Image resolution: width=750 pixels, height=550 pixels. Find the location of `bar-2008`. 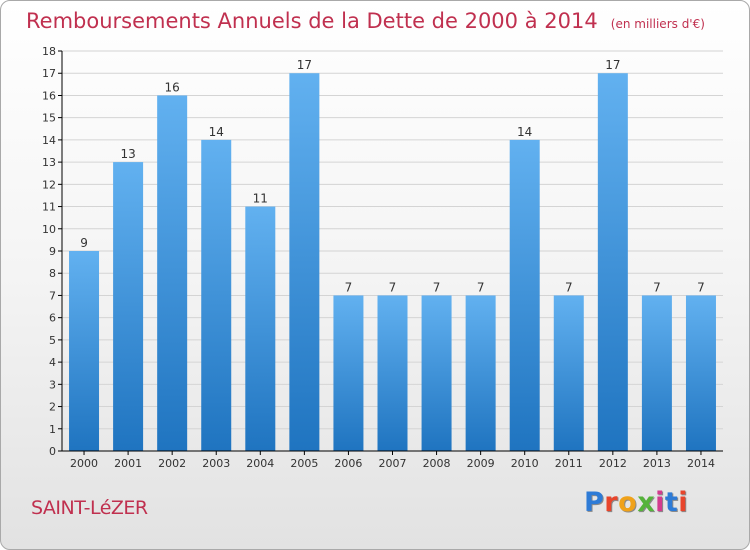

bar-2008 is located at coordinates (436, 373).